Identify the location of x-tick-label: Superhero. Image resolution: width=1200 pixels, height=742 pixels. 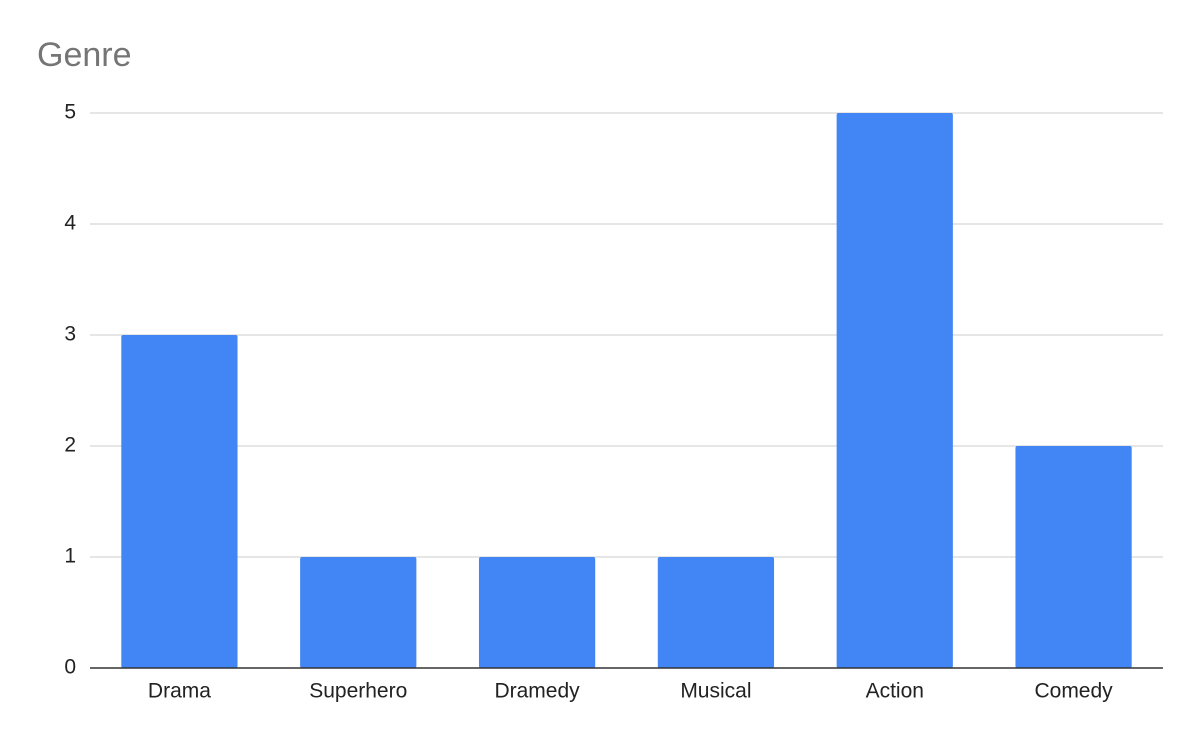
(358, 691).